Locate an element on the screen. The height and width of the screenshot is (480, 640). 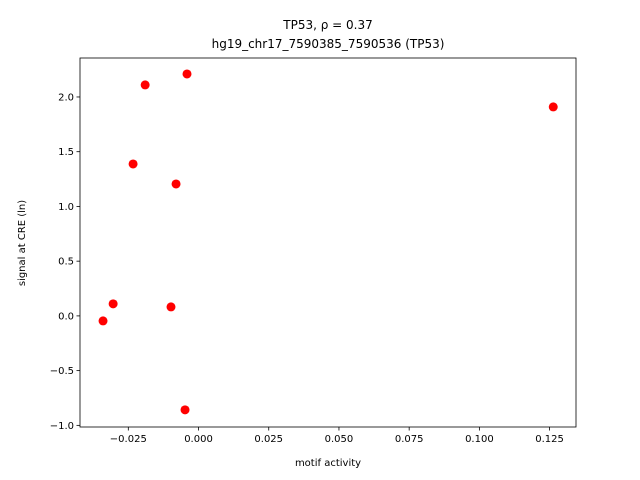
chart-title: TP53, ρ = 0.37 is located at coordinates (327, 25).